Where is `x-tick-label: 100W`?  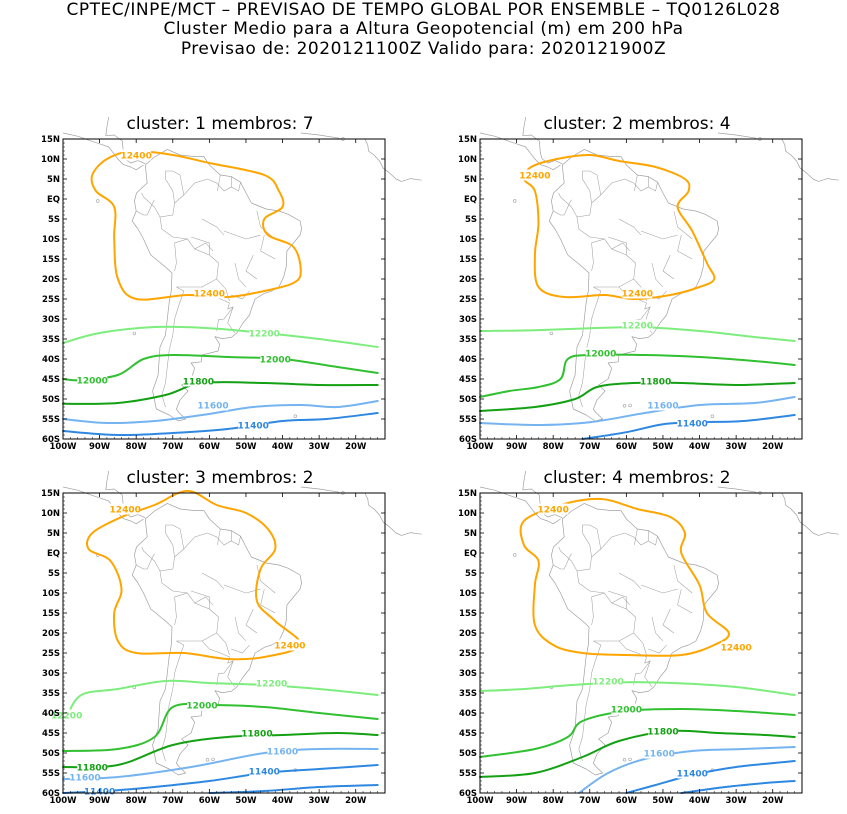
x-tick-label: 100W is located at coordinates (480, 801).